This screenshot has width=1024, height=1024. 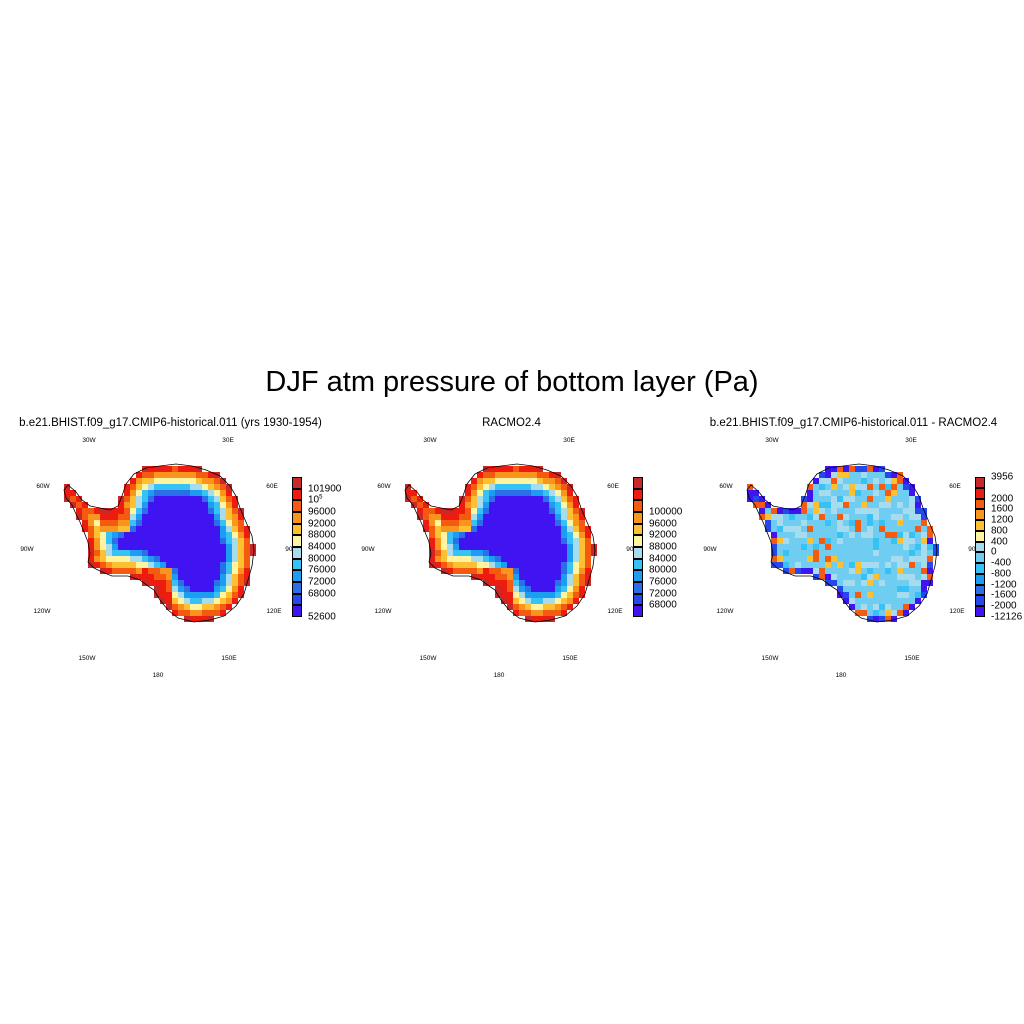 I want to click on longitude-label: 150E, so click(x=570, y=658).